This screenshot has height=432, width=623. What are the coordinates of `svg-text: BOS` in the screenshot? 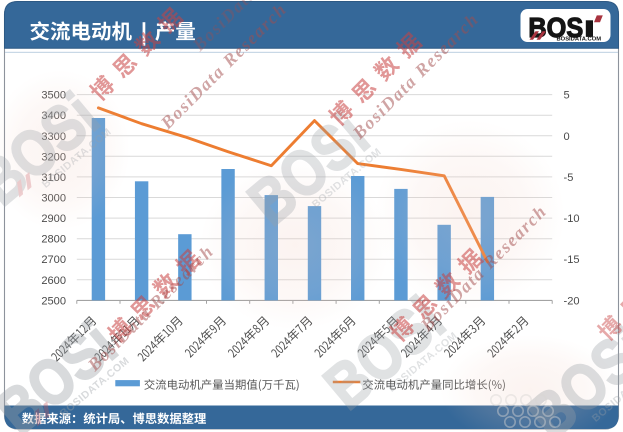 It's located at (555, 27).